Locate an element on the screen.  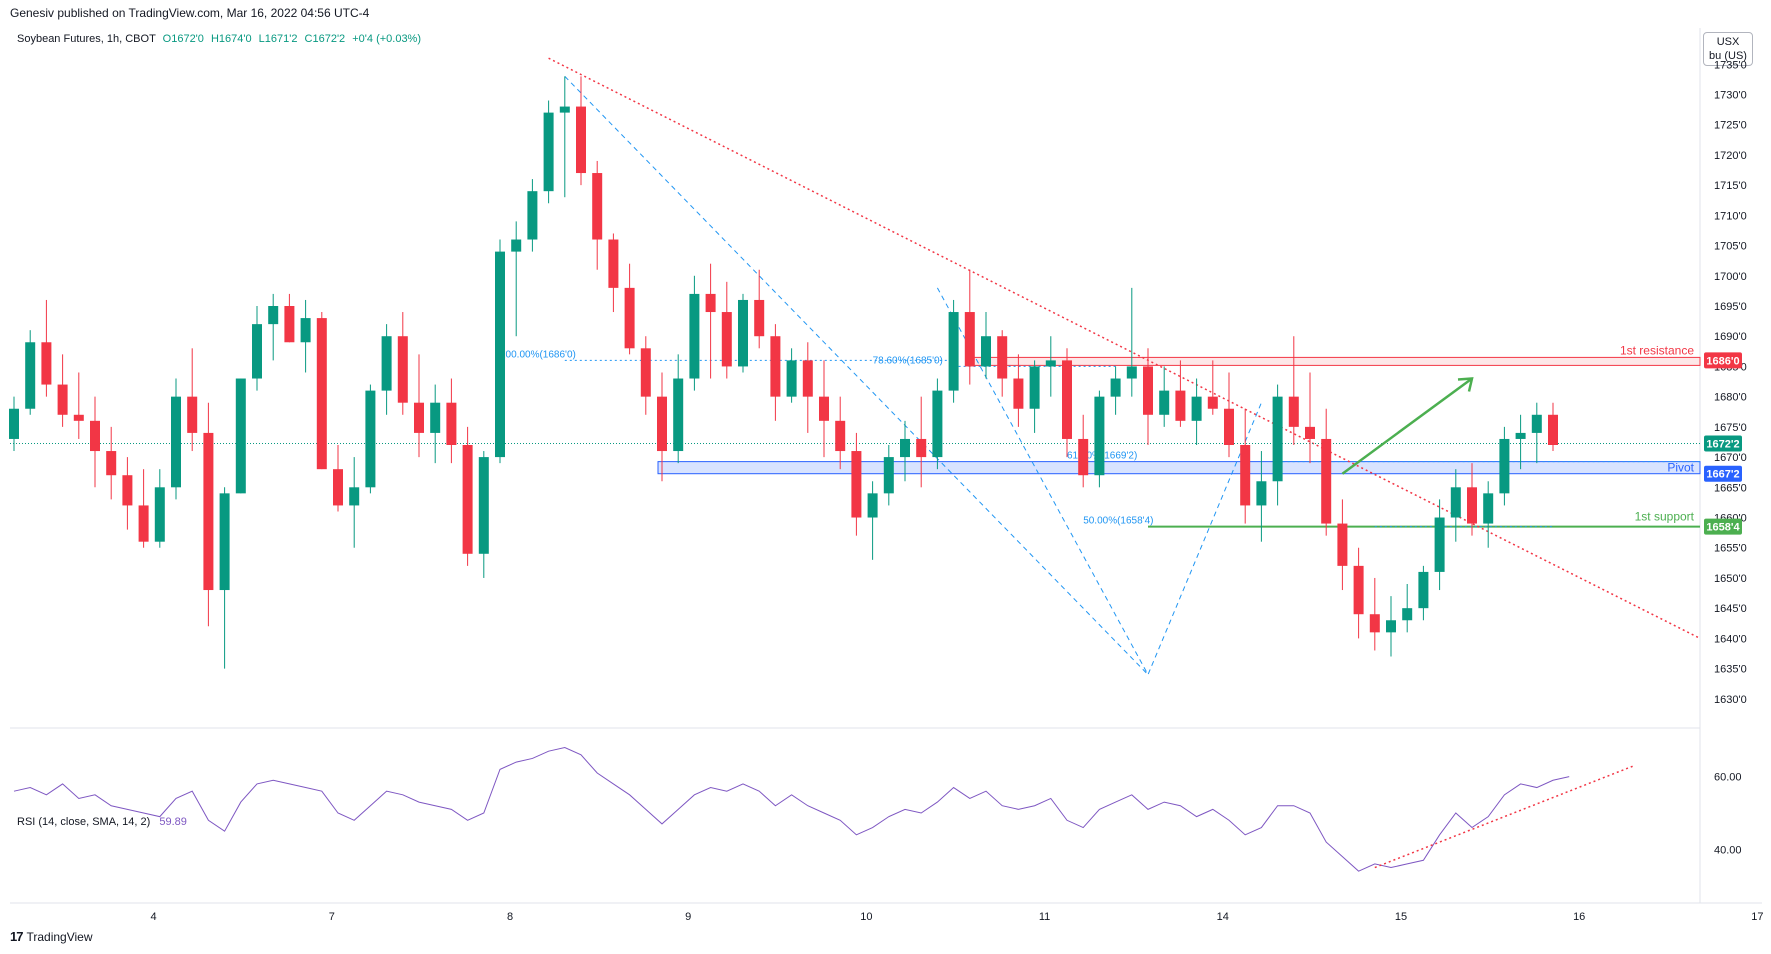
symbol-name: Soybean Futures, 1h, CBOT is located at coordinates (86, 39).